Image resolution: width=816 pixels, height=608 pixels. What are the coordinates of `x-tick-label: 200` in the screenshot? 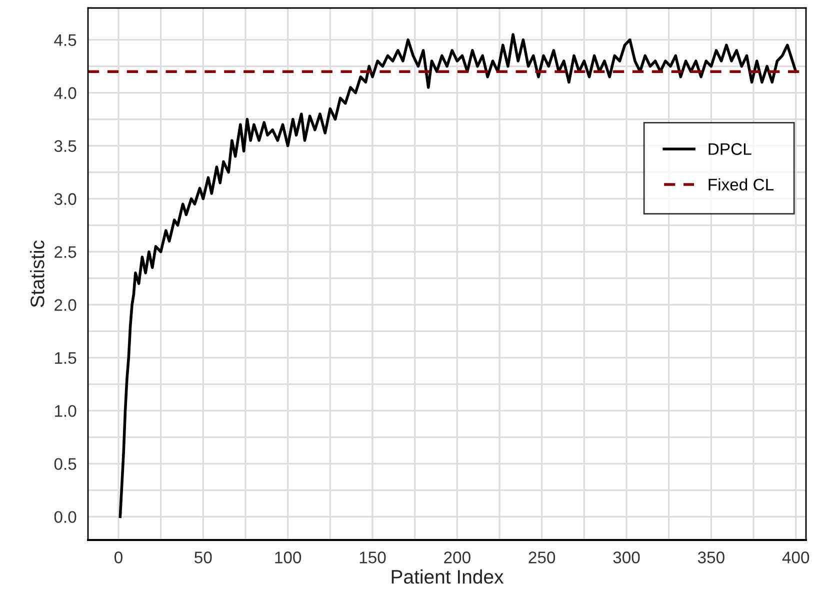 It's located at (457, 558).